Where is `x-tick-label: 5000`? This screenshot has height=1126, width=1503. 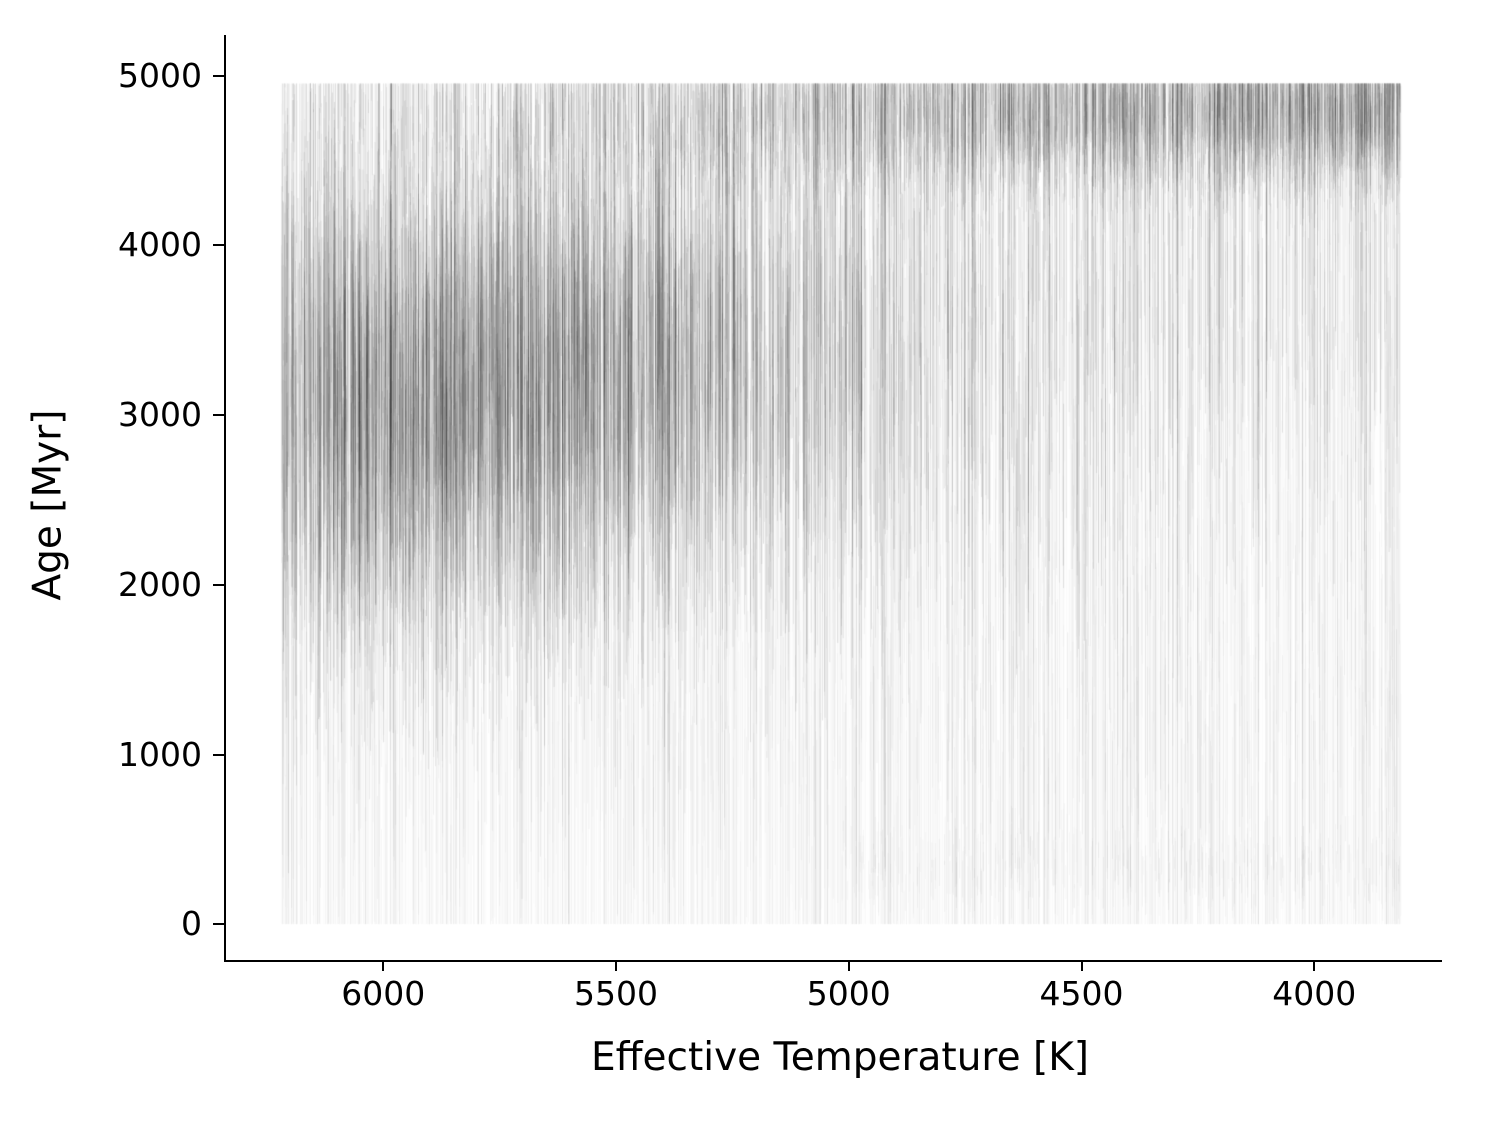
x-tick-label: 5000 is located at coordinates (848, 993).